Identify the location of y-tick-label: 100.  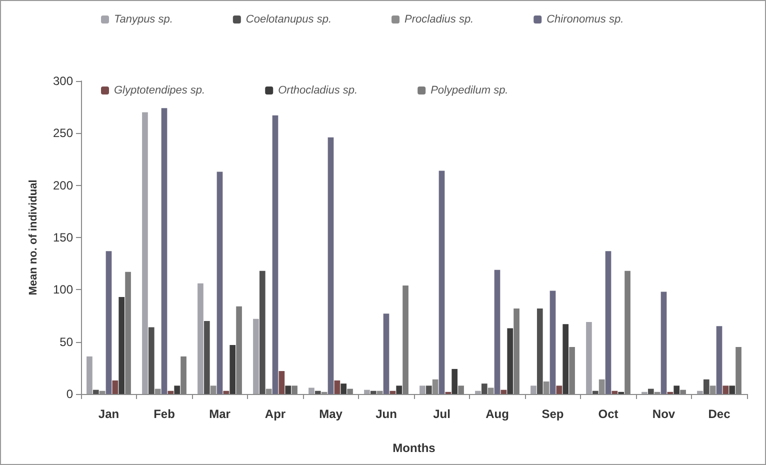
(63, 289).